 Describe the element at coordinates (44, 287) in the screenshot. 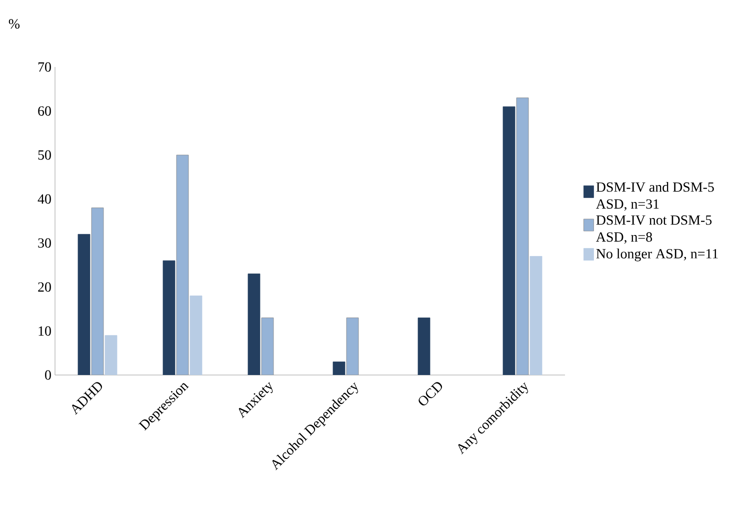

I see `y-tick-label: 20` at that location.